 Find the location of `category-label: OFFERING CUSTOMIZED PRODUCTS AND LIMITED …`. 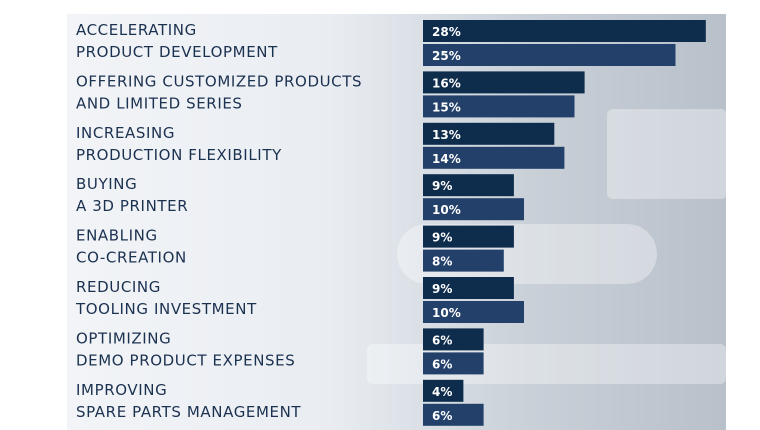

category-label: OFFERING CUSTOMIZED PRODUCTS AND LIMITED … is located at coordinates (219, 92).